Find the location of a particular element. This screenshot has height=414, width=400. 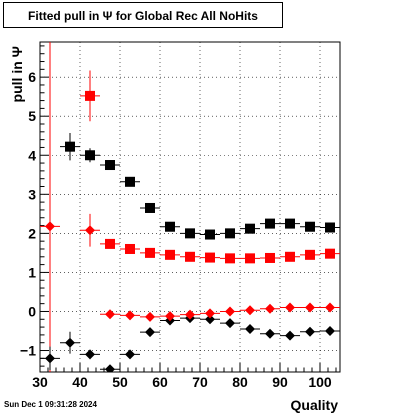

y-tick-label: 1 is located at coordinates (32, 272).